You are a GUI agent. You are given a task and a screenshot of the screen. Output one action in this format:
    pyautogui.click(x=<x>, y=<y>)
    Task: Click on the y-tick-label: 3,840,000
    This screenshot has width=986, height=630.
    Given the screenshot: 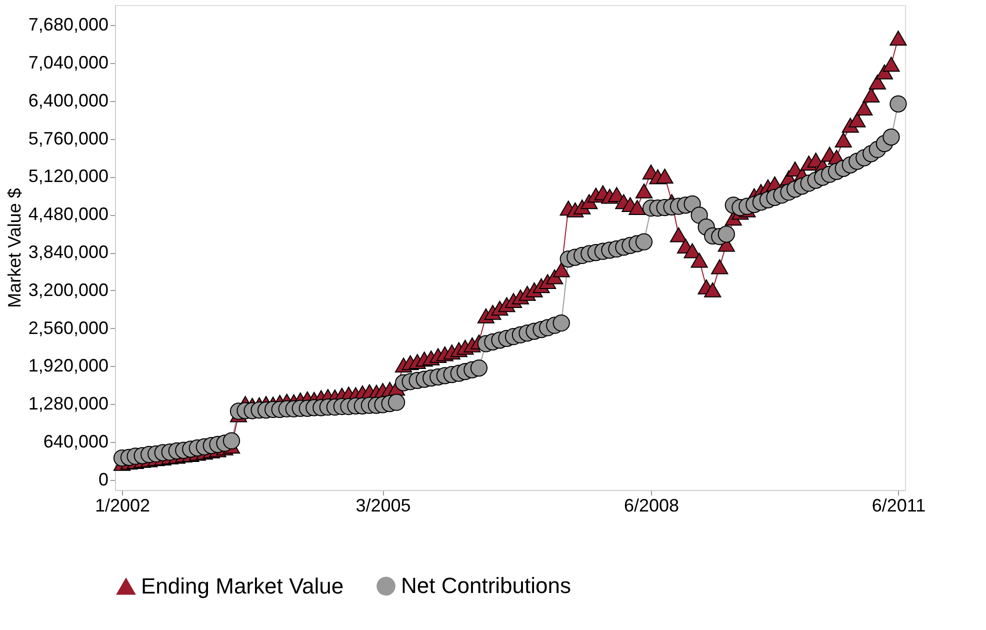 What is the action you would take?
    pyautogui.click(x=68, y=252)
    